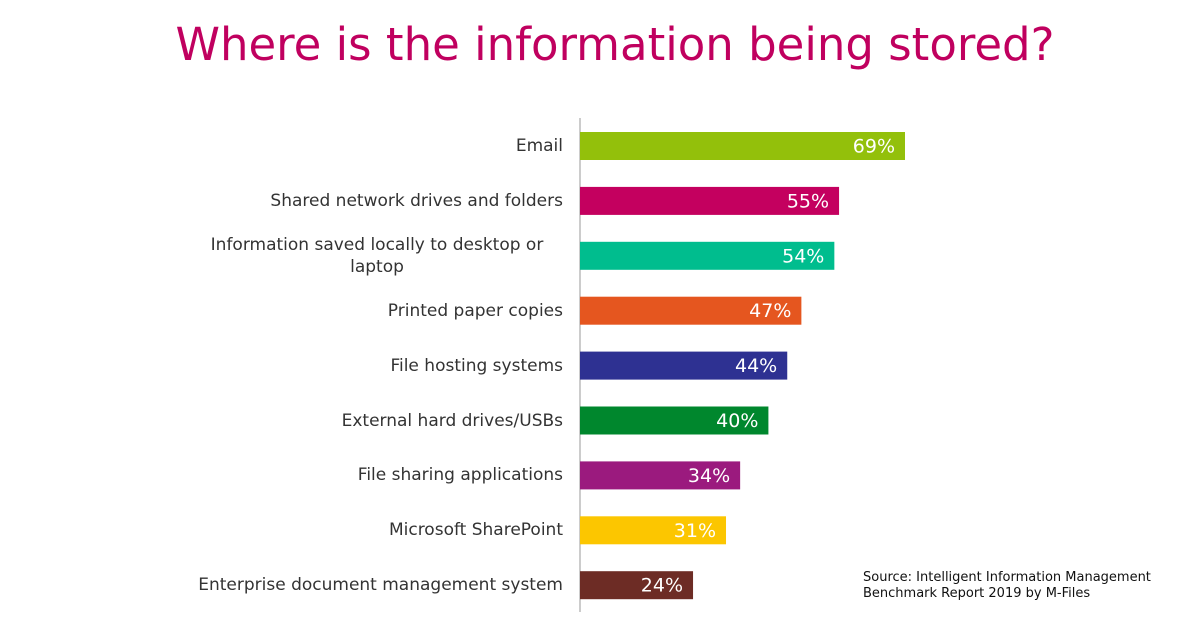 The width and height of the screenshot is (1200, 628). What do you see at coordinates (695, 531) in the screenshot?
I see `value-label: 31%` at bounding box center [695, 531].